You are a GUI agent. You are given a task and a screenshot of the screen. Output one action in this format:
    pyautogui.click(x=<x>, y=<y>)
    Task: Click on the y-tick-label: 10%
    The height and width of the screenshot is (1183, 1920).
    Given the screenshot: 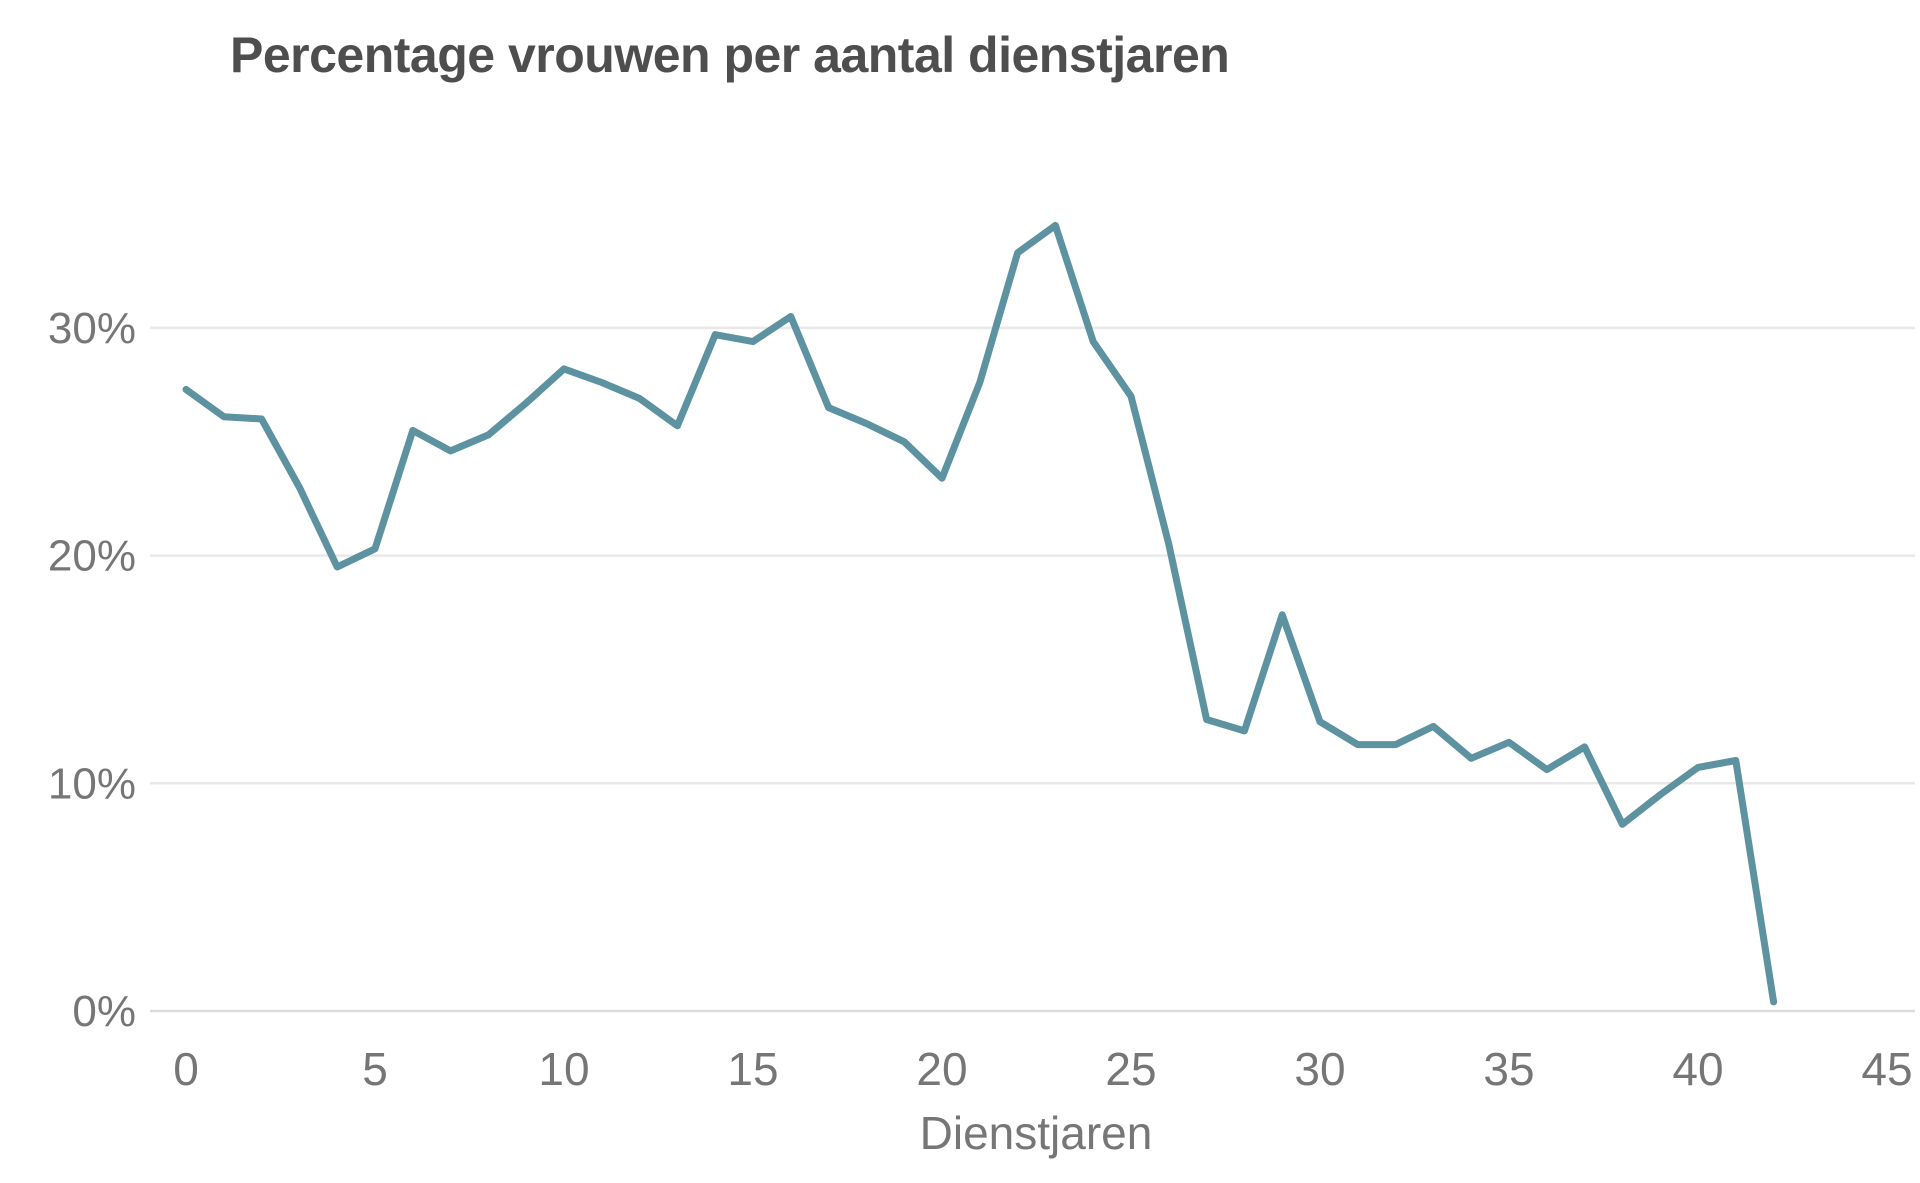 What is the action you would take?
    pyautogui.click(x=92, y=783)
    